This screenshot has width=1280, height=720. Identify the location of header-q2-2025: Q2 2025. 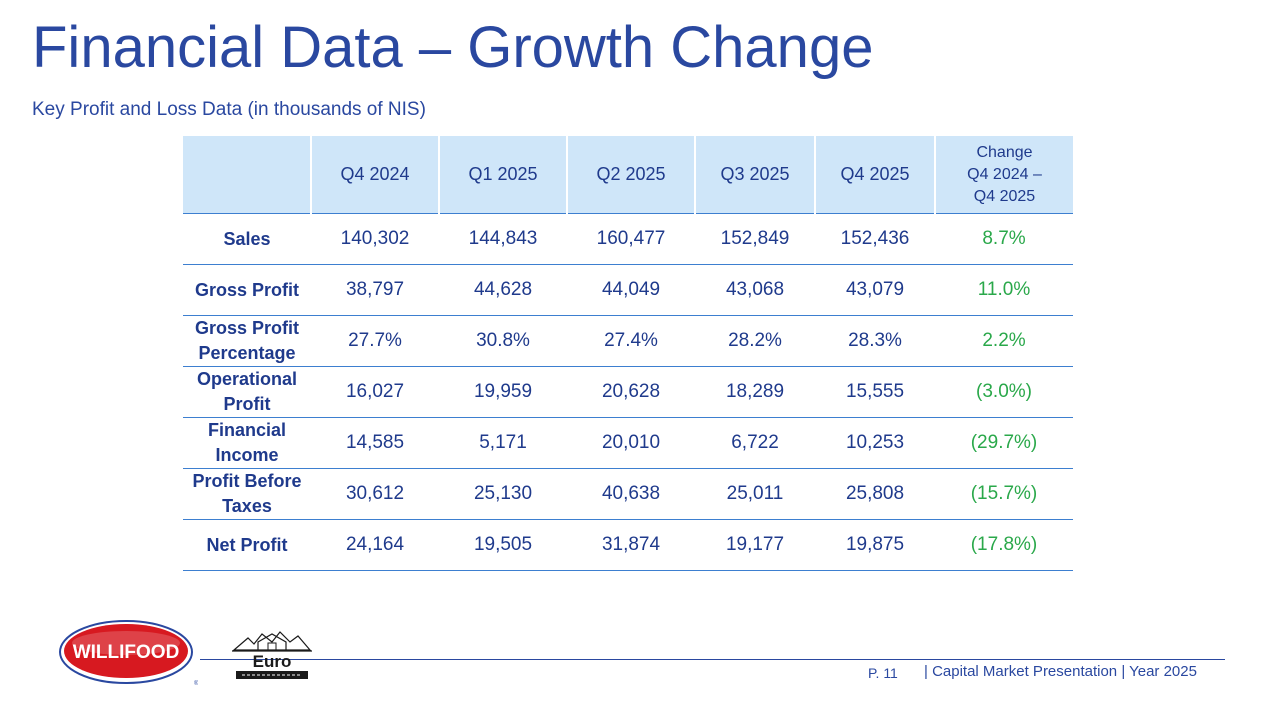
(630, 175).